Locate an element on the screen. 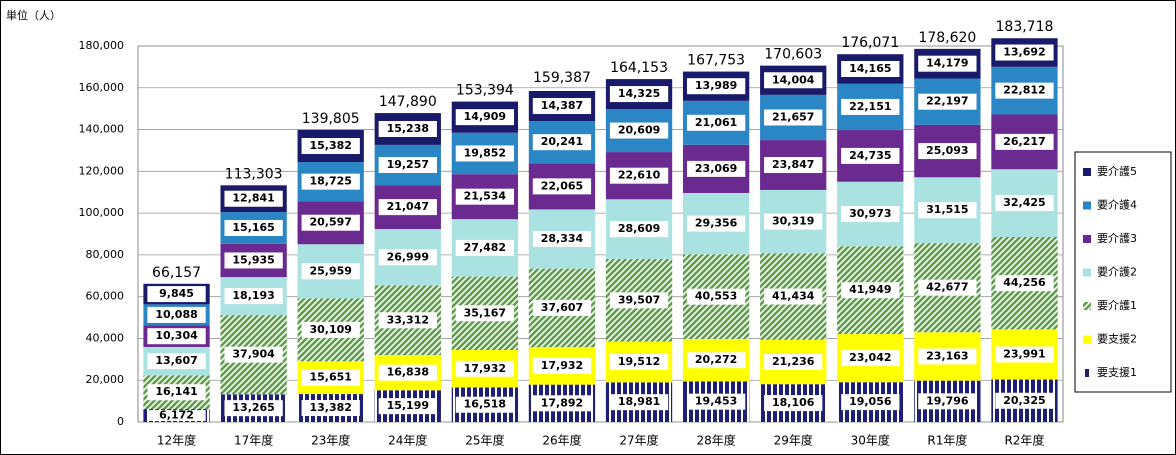  value-label: 19,453 is located at coordinates (716, 401).